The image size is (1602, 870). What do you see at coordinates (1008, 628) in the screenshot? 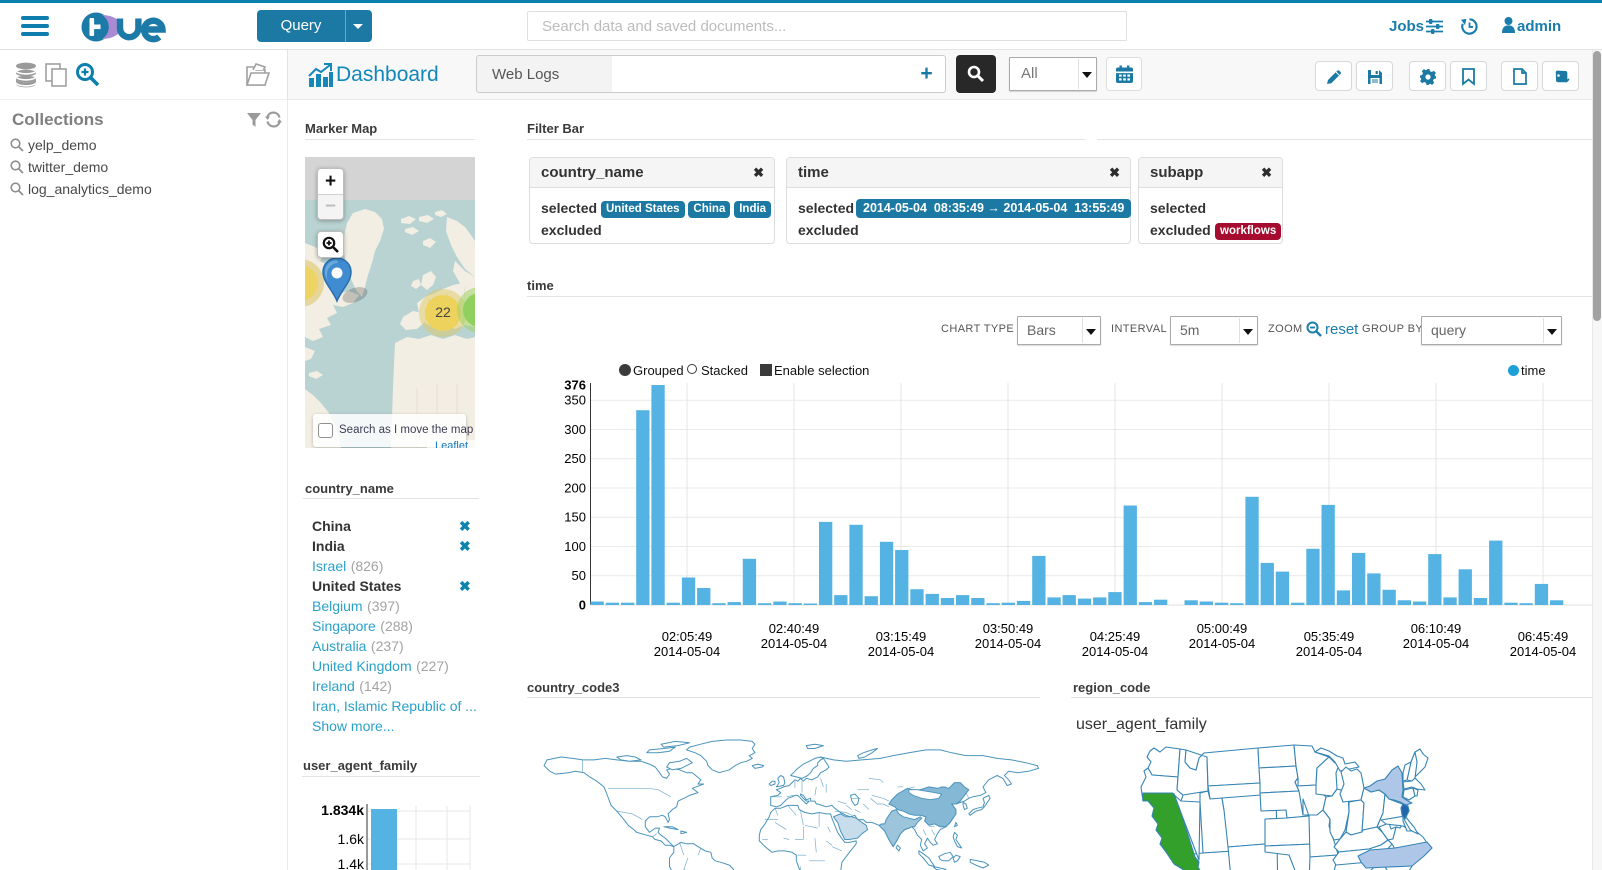
I see `svg-text: 03:50:49` at bounding box center [1008, 628].